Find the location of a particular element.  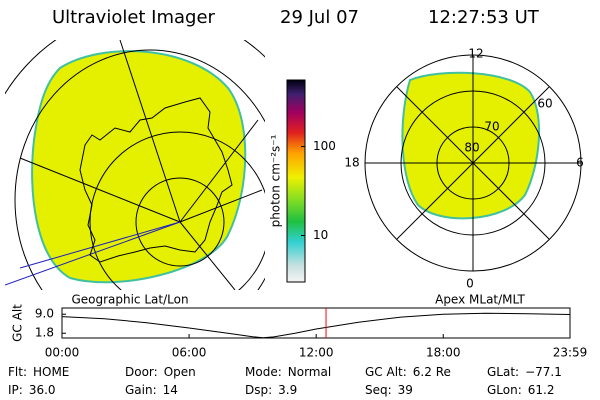

status-value: 39 is located at coordinates (405, 390).